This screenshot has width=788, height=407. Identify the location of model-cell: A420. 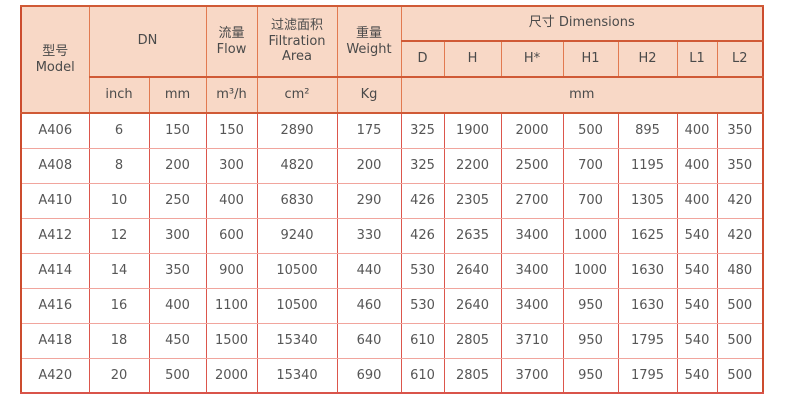
(55, 375).